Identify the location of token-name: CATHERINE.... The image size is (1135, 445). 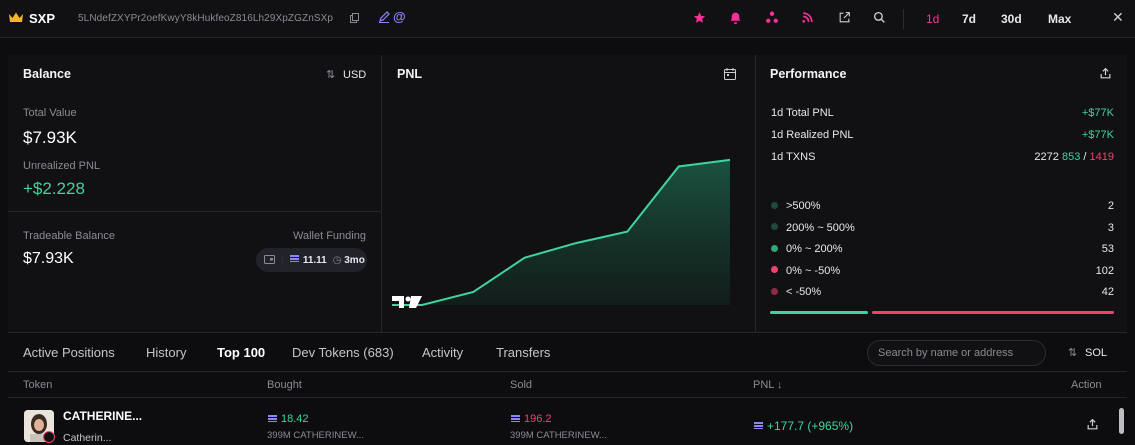
(103, 416).